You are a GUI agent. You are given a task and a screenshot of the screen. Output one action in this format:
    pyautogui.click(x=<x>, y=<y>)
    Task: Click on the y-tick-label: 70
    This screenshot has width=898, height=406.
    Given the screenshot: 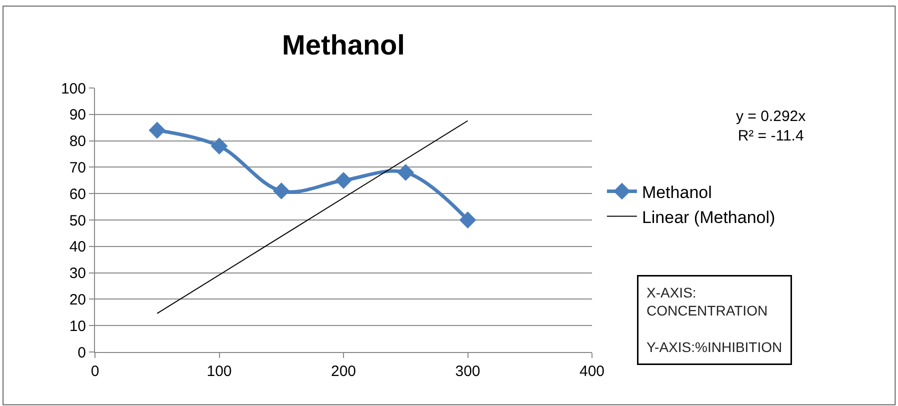 What is the action you would take?
    pyautogui.click(x=77, y=167)
    